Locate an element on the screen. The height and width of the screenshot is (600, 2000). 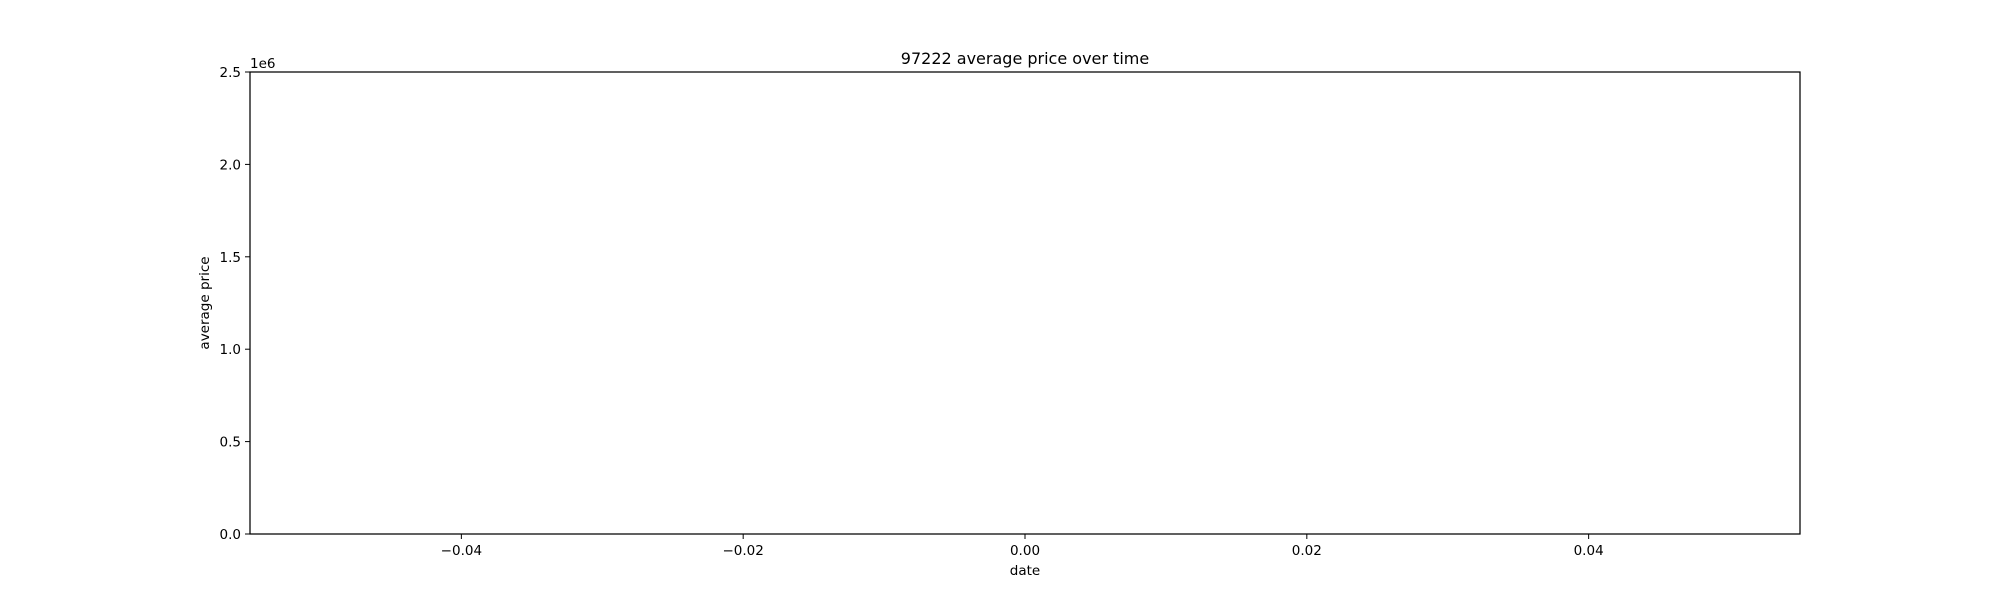
chart-title: 97222 average price over time is located at coordinates (1025, 58).